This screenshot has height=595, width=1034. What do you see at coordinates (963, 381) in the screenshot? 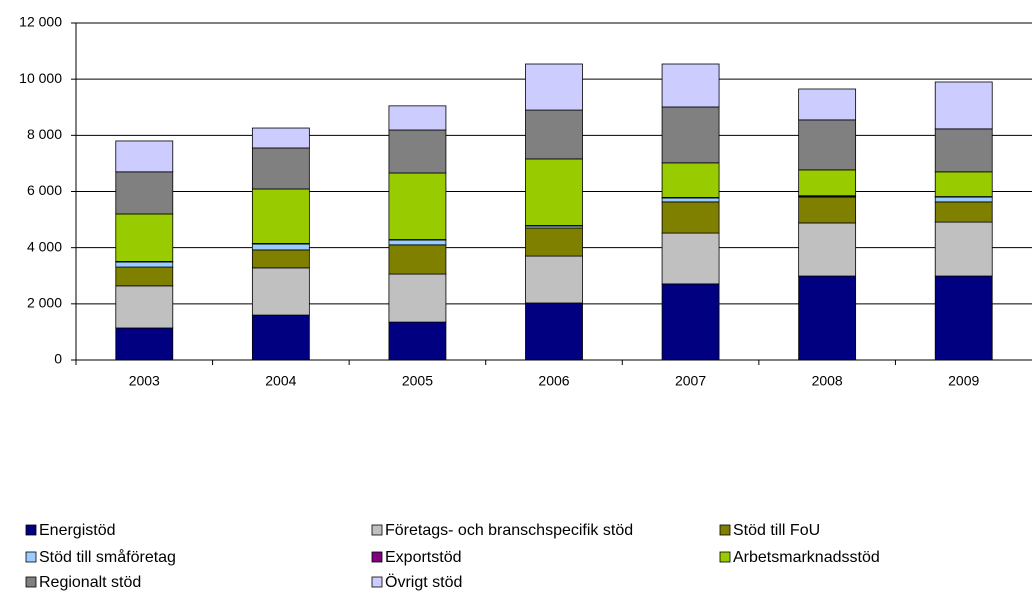
I see `x-tick-label: 2009` at bounding box center [963, 381].